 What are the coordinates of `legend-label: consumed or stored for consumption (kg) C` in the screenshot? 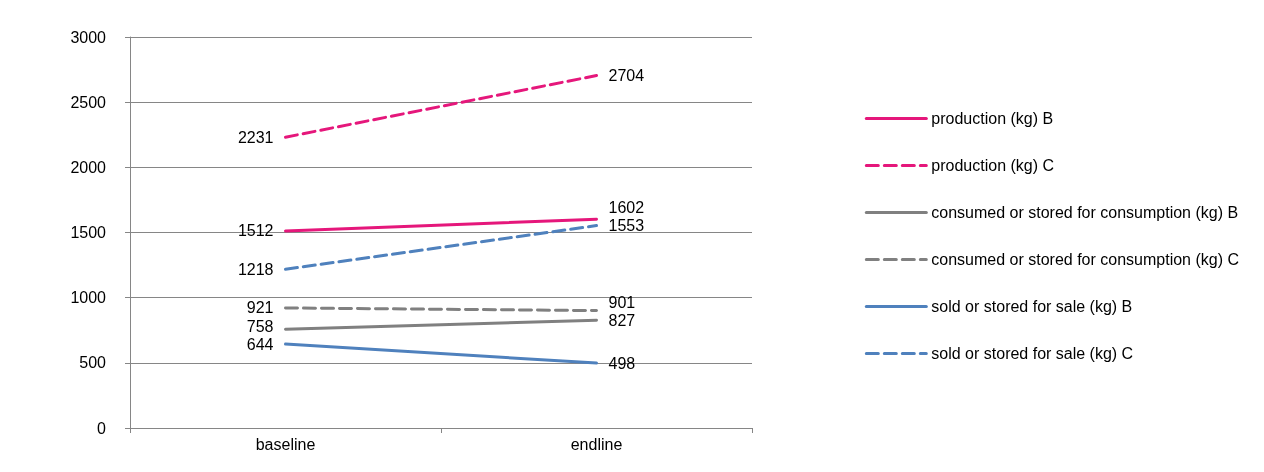 It's located at (1085, 259).